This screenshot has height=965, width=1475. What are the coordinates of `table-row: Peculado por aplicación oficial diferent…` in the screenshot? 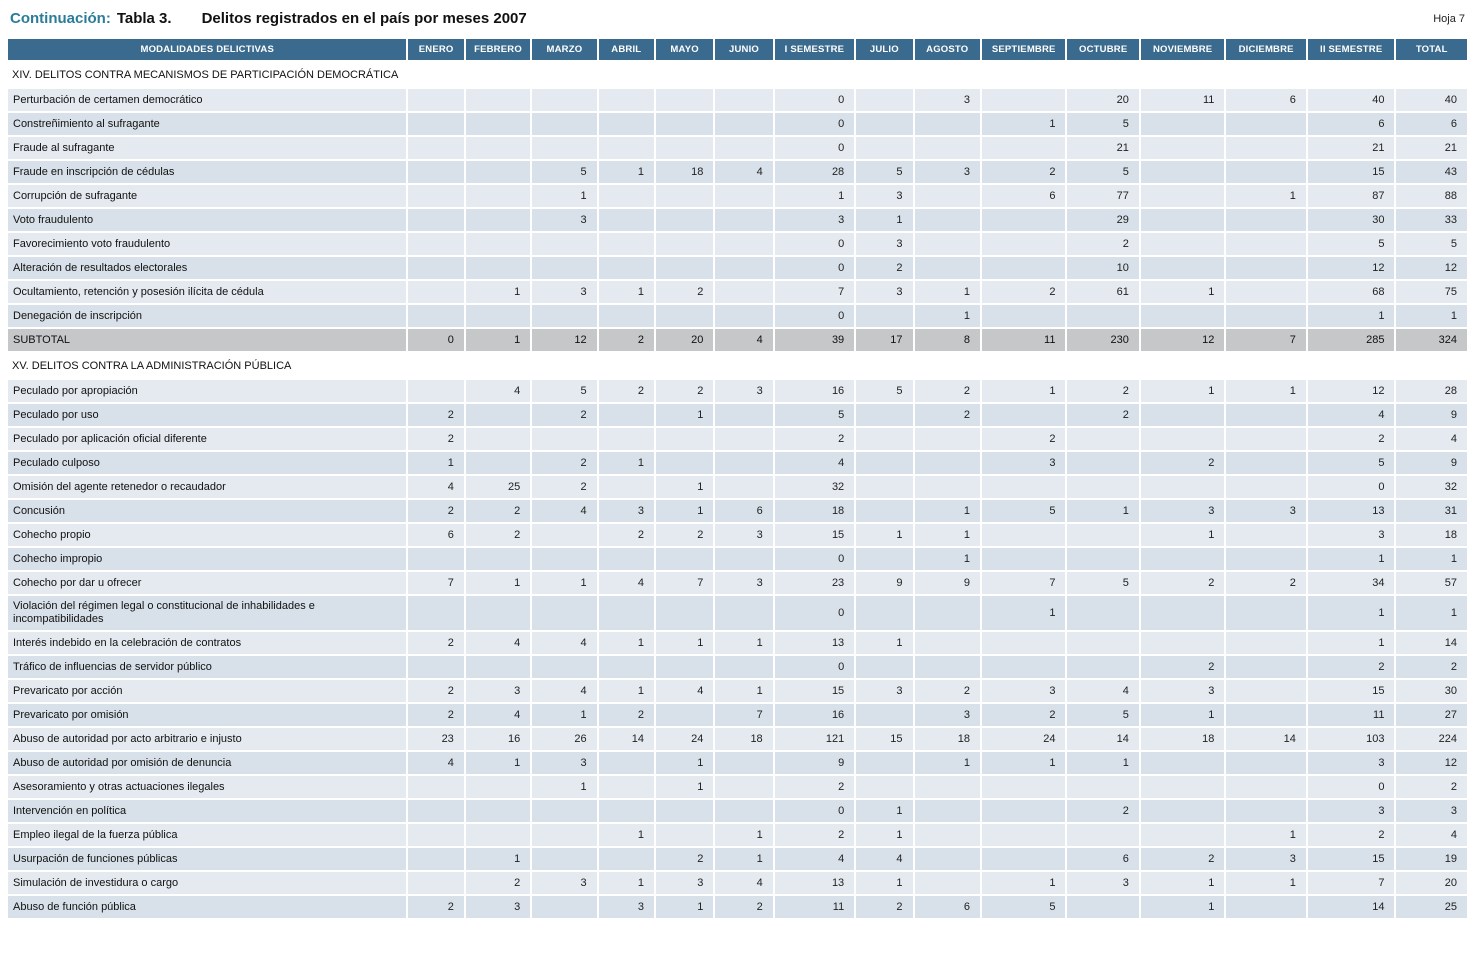 It's located at (737, 440).